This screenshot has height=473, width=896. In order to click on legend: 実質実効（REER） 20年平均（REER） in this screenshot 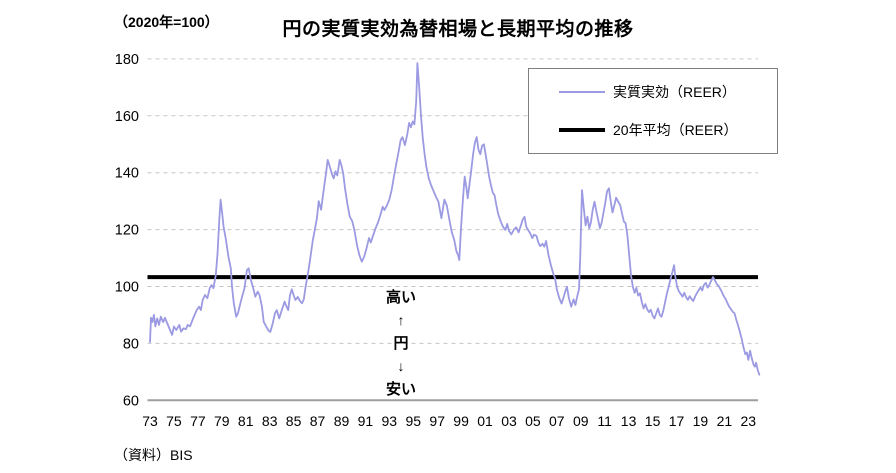, I will do `click(653, 111)`.